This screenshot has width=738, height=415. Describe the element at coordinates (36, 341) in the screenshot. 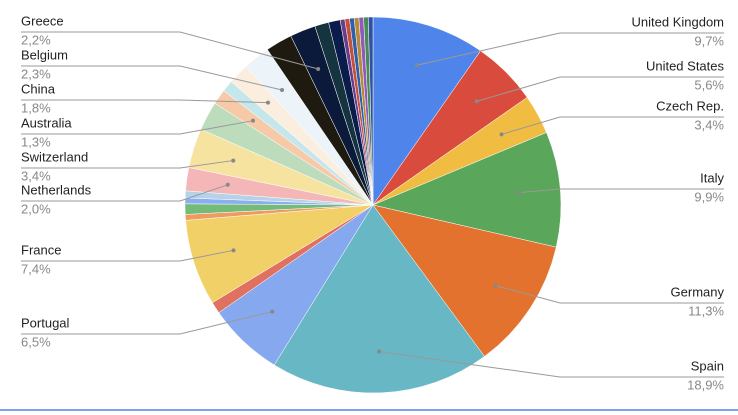

I see `slice-value-label: 6,5%` at that location.